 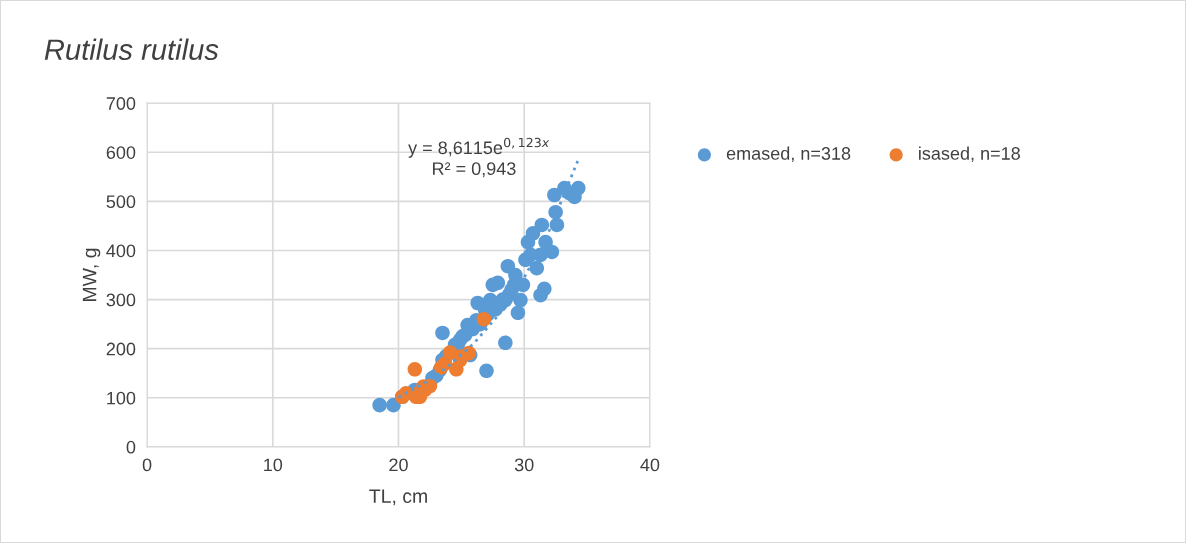 What do you see at coordinates (479, 147) in the screenshot?
I see `annotation: y = 8,6115e$^{0,123x}$` at bounding box center [479, 147].